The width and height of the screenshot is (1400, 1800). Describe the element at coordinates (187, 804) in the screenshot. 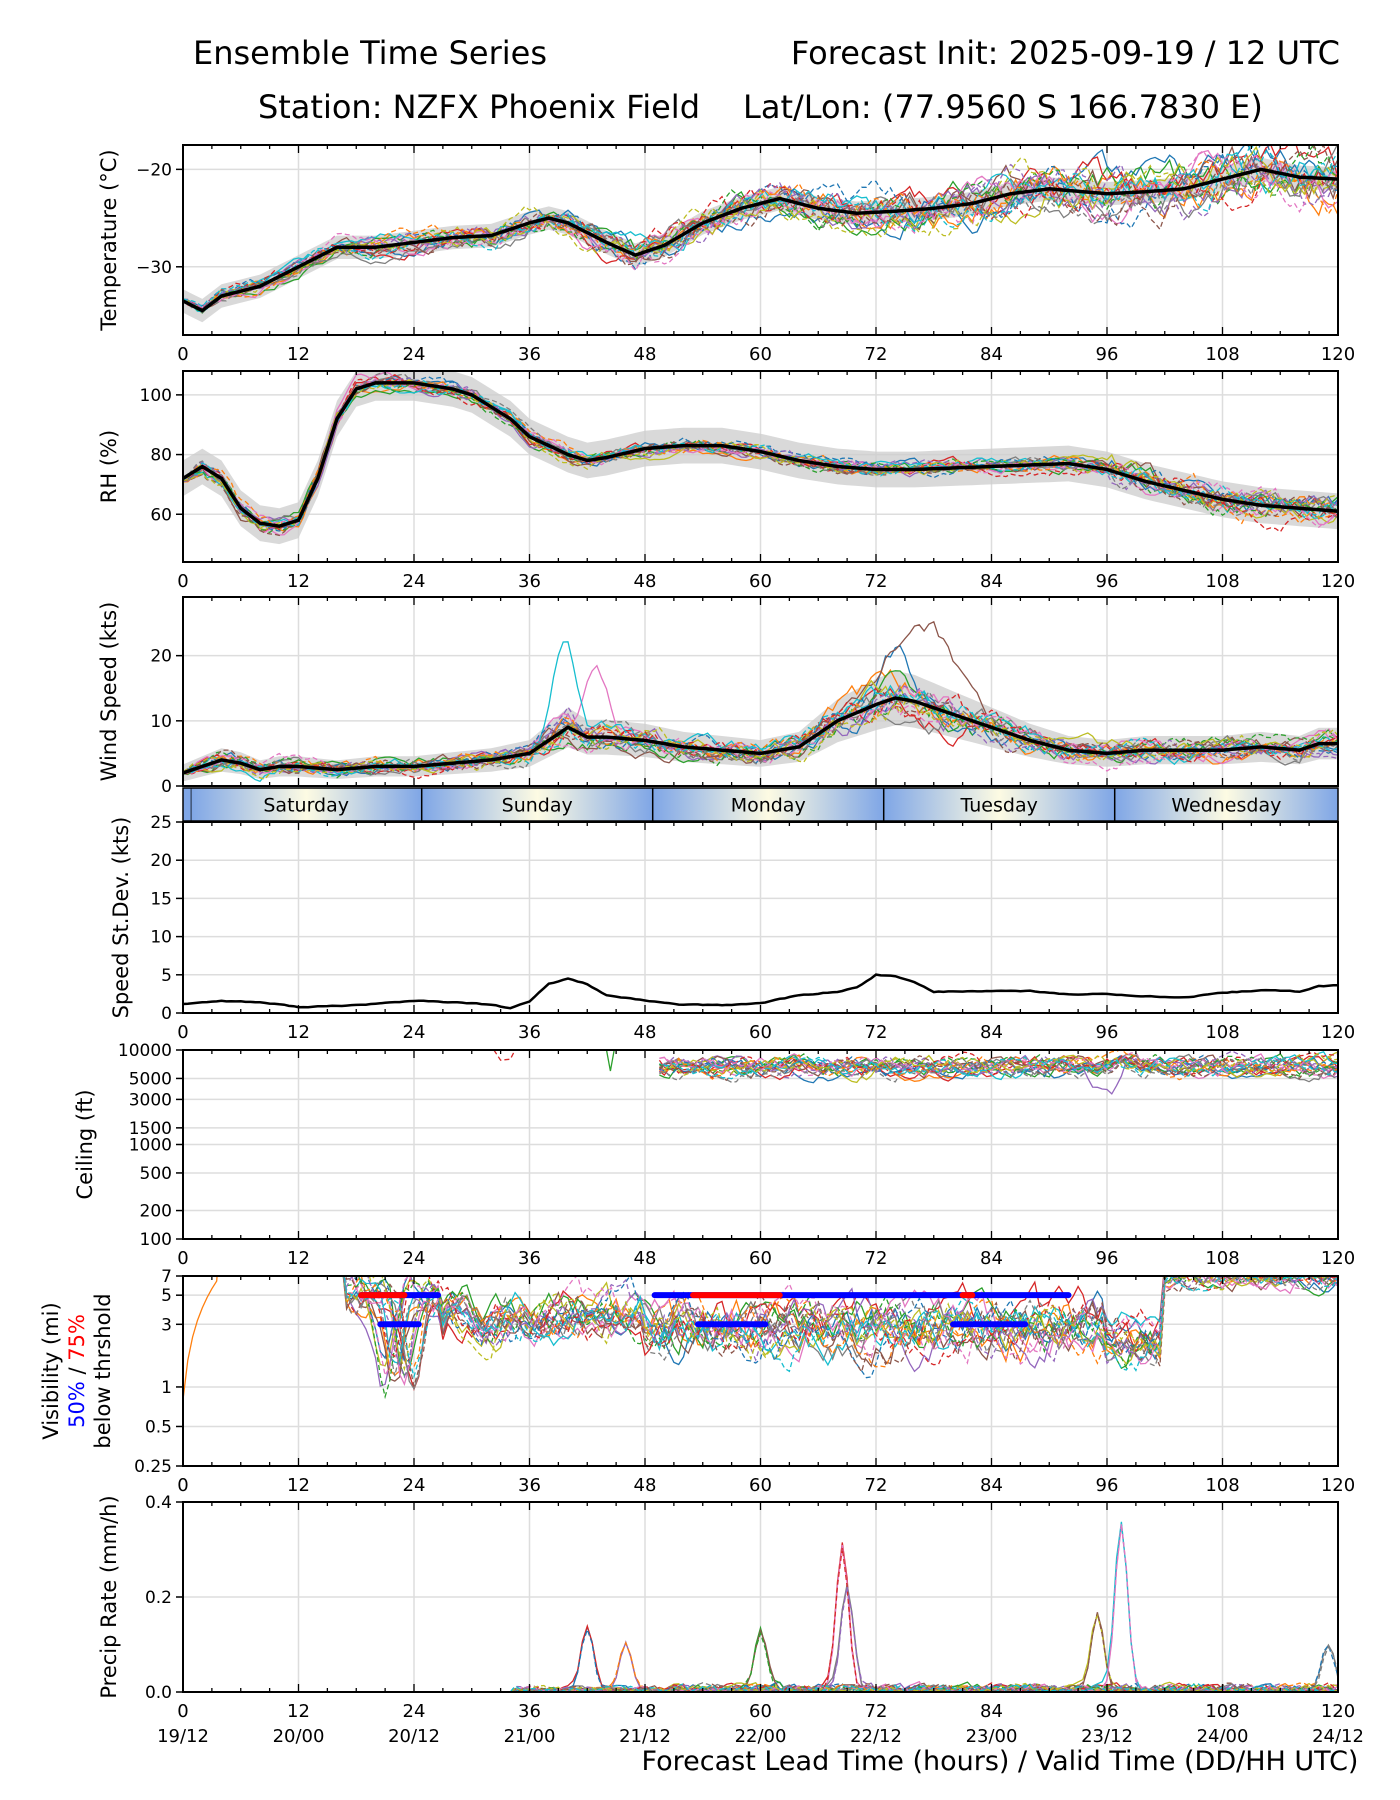

I see `day-band-lead` at that location.